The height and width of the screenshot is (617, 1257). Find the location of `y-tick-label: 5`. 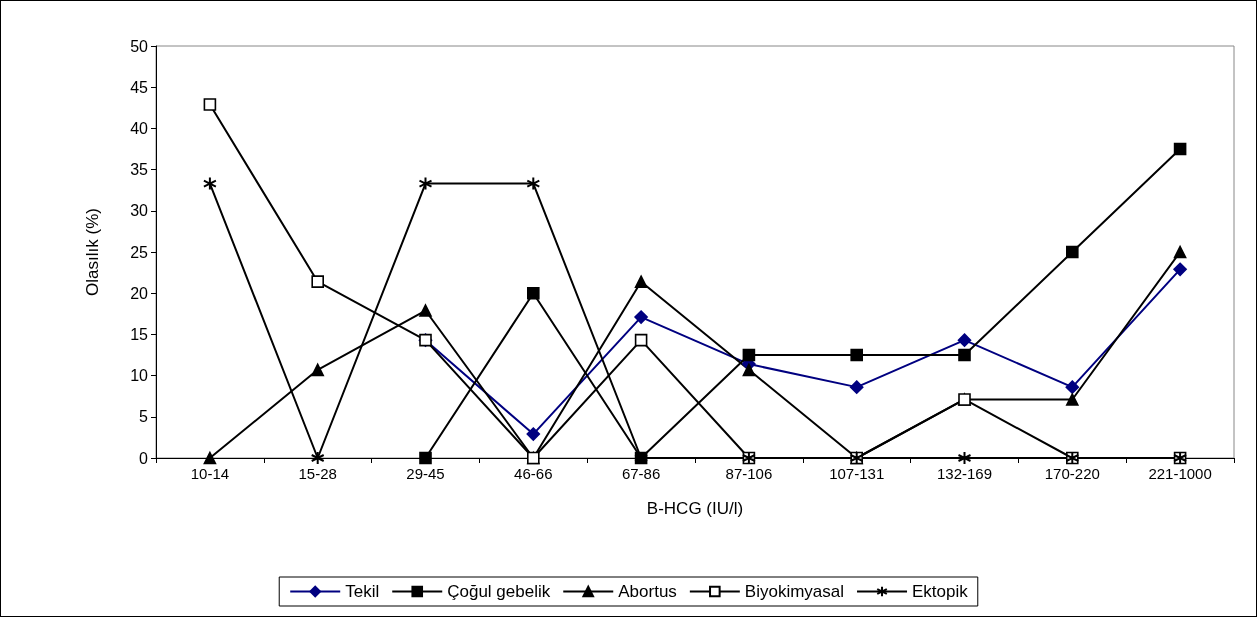

y-tick-label: 5 is located at coordinates (144, 417).